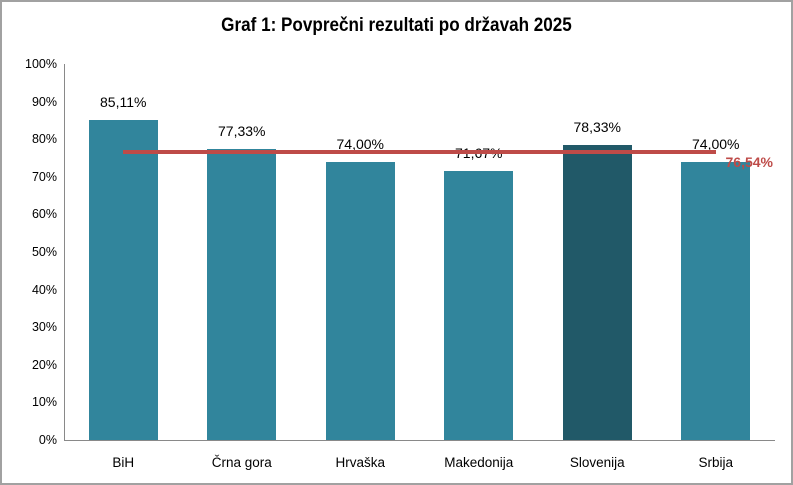  What do you see at coordinates (479, 462) in the screenshot?
I see `x-axis-label-makedonija: Makedonija` at bounding box center [479, 462].